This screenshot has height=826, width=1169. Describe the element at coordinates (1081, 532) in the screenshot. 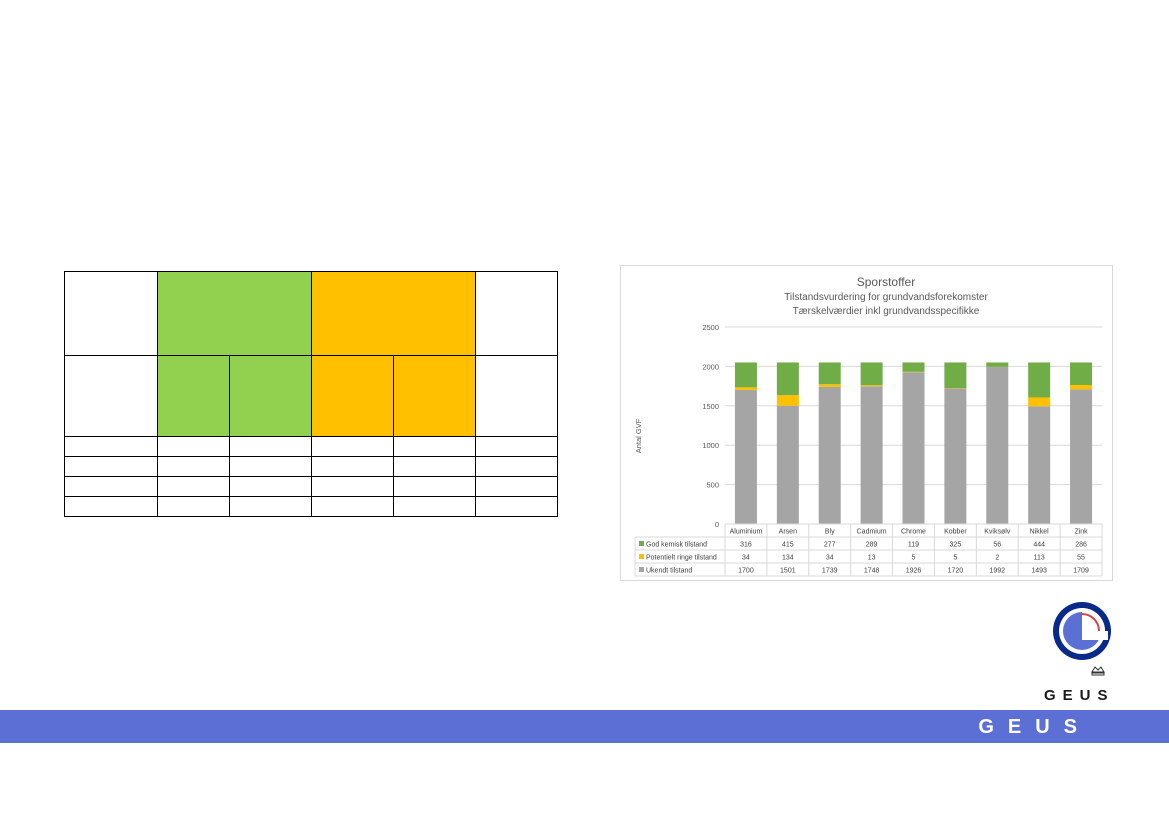

I see `x-tick-label: Zink` at that location.